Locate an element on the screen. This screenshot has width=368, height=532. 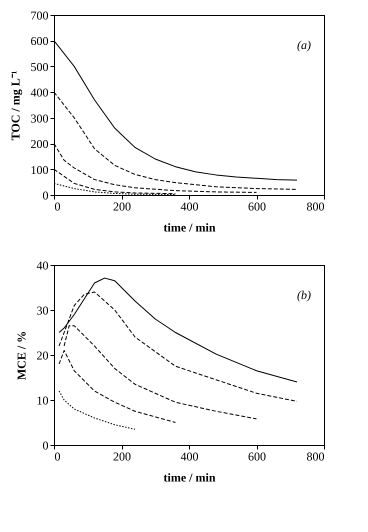
y-tick-label: 500 is located at coordinates (39, 67).